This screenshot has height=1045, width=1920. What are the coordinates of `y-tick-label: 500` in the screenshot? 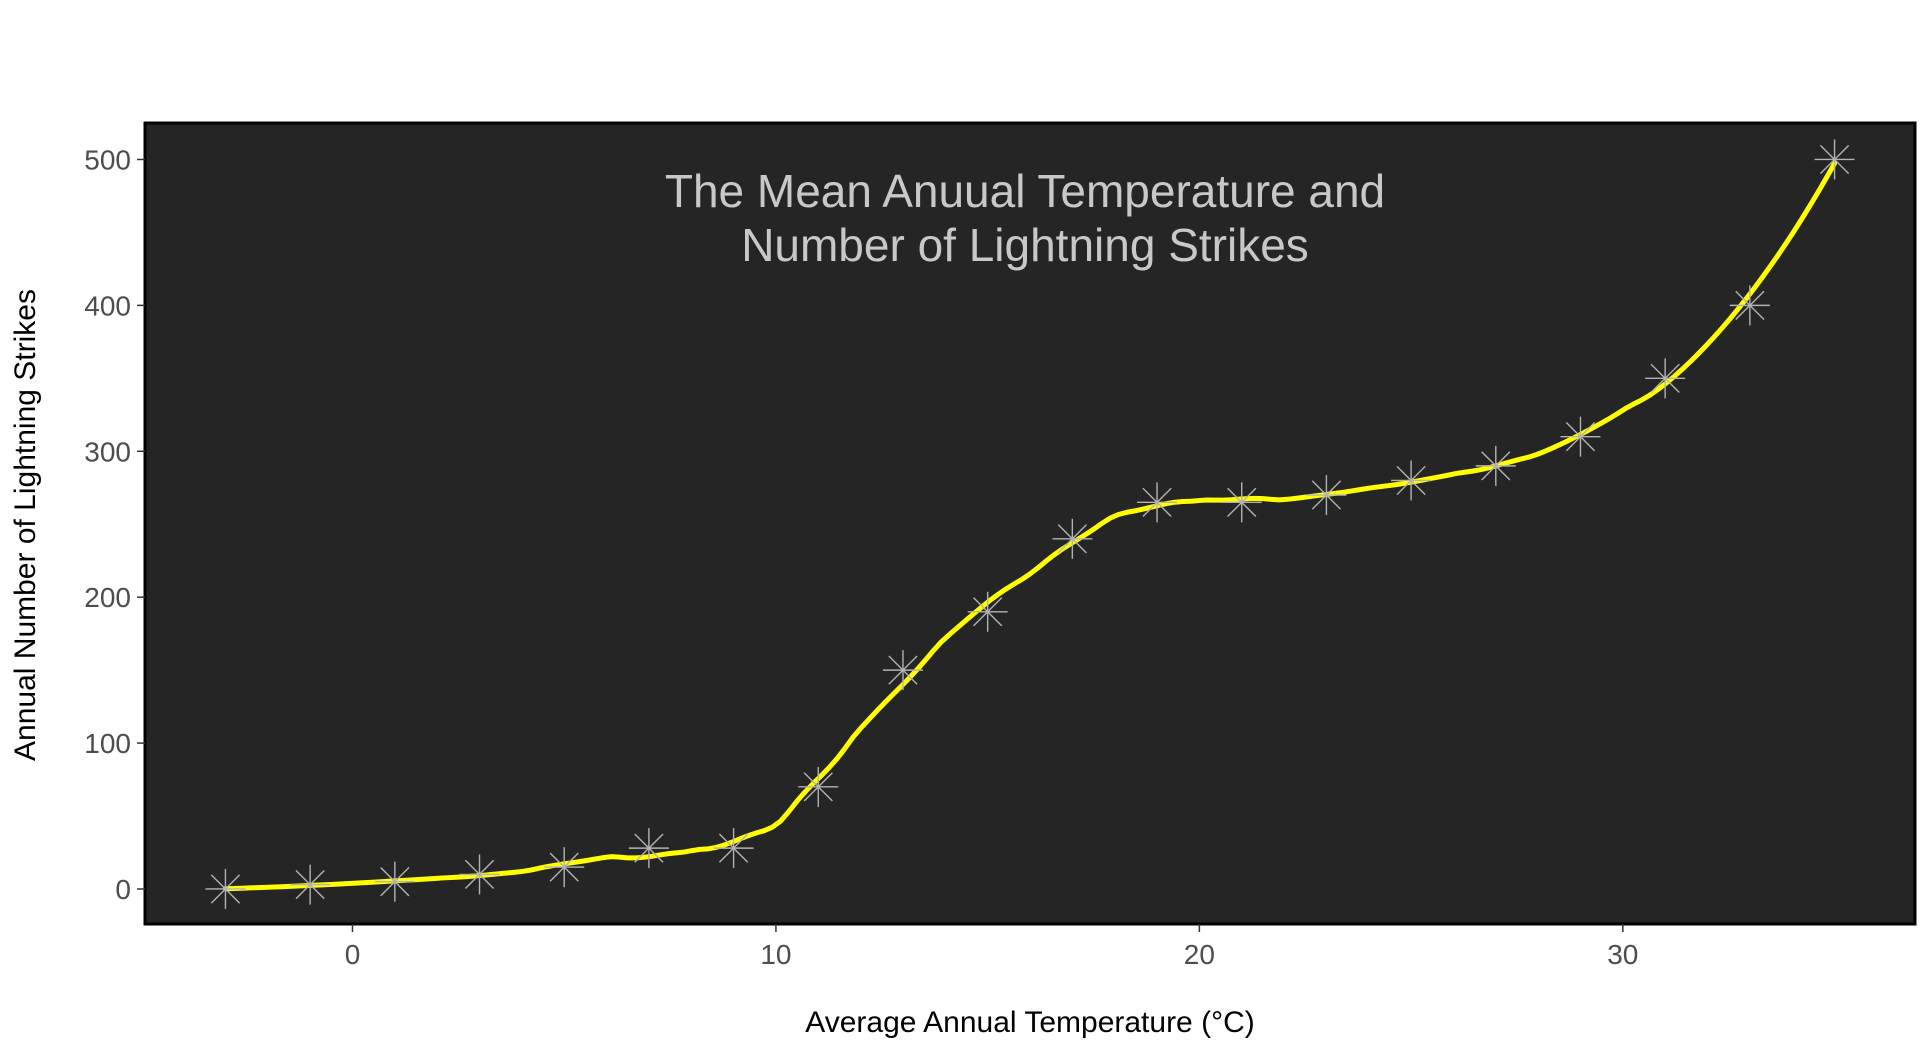 It's located at (107, 159).